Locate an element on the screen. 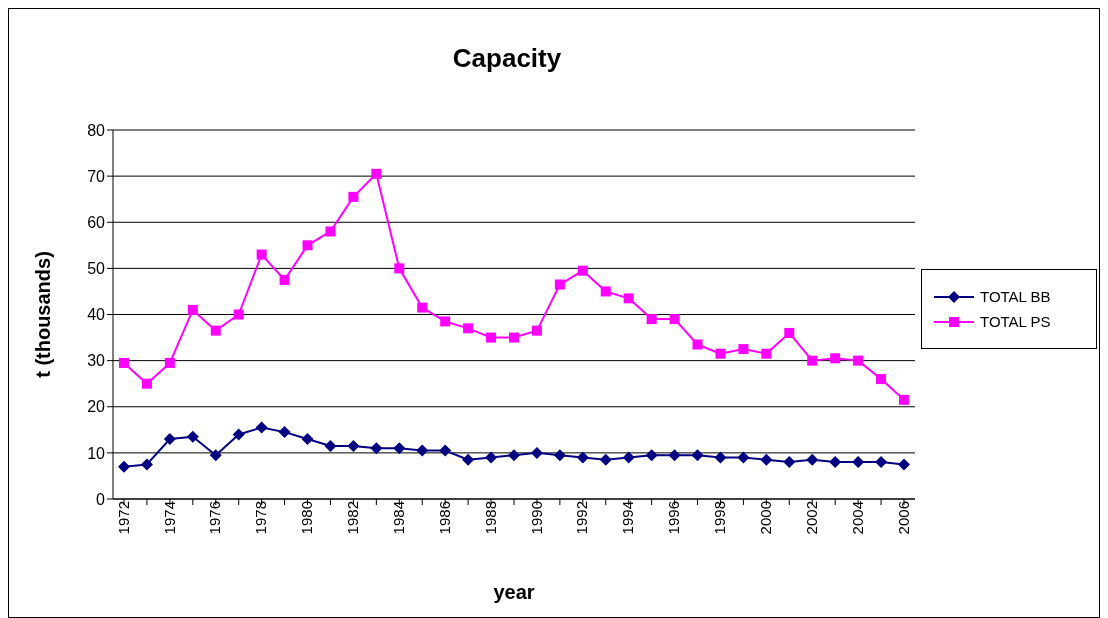 This screenshot has width=1108, height=618. y-tick-label: 80 is located at coordinates (96, 130).